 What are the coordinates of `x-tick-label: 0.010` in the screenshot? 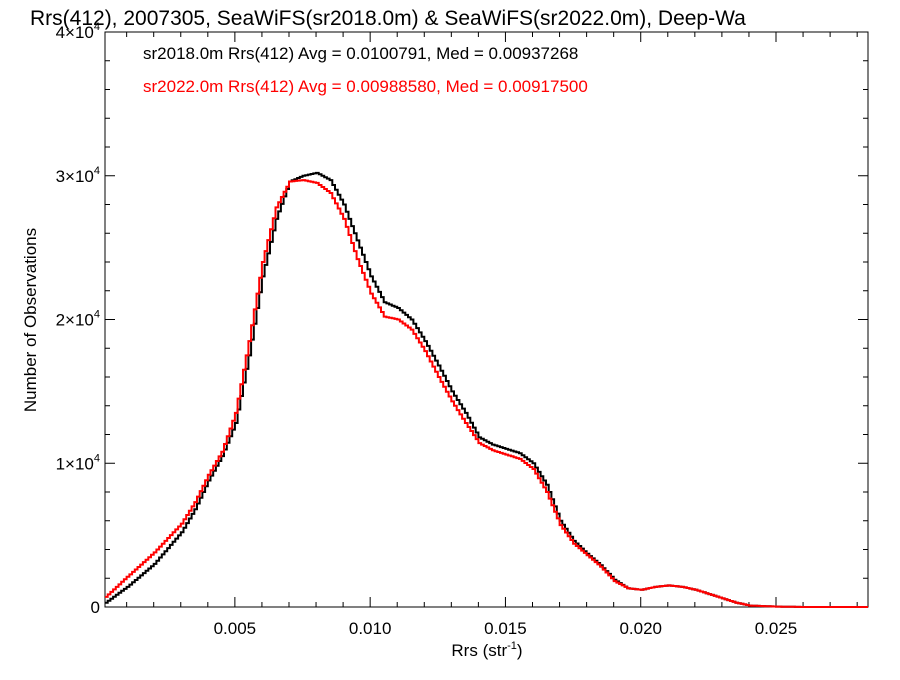 It's located at (370, 628).